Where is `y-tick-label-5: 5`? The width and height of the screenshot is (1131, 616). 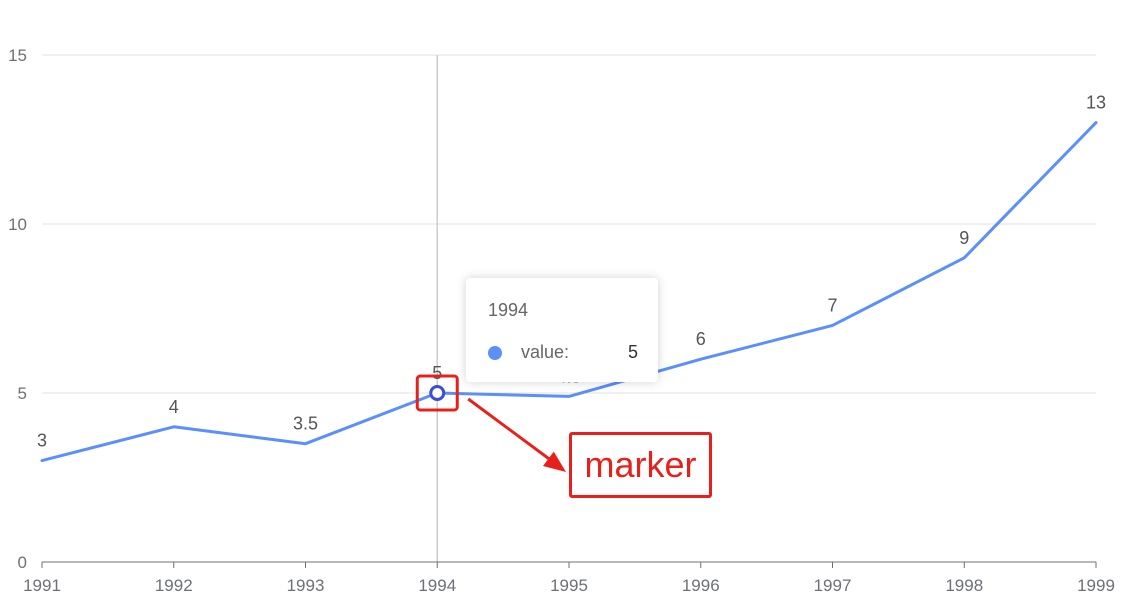 y-tick-label-5: 5 is located at coordinates (22, 393).